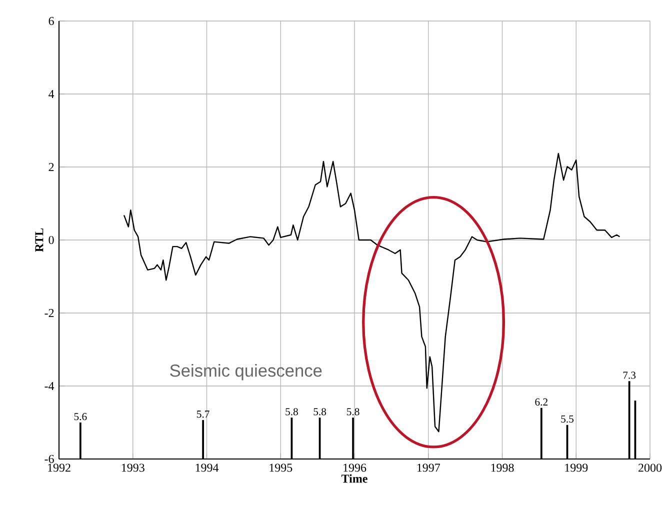 The height and width of the screenshot is (506, 662). I want to click on x-tick-label: 1996, so click(355, 468).